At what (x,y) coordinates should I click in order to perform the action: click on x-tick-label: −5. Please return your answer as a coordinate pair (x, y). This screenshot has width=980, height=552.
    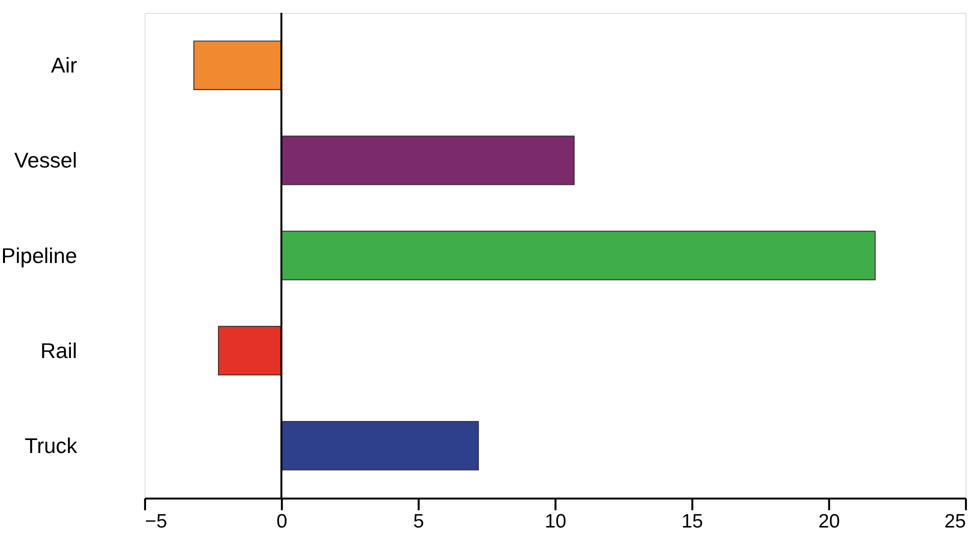
    Looking at the image, I should click on (156, 521).